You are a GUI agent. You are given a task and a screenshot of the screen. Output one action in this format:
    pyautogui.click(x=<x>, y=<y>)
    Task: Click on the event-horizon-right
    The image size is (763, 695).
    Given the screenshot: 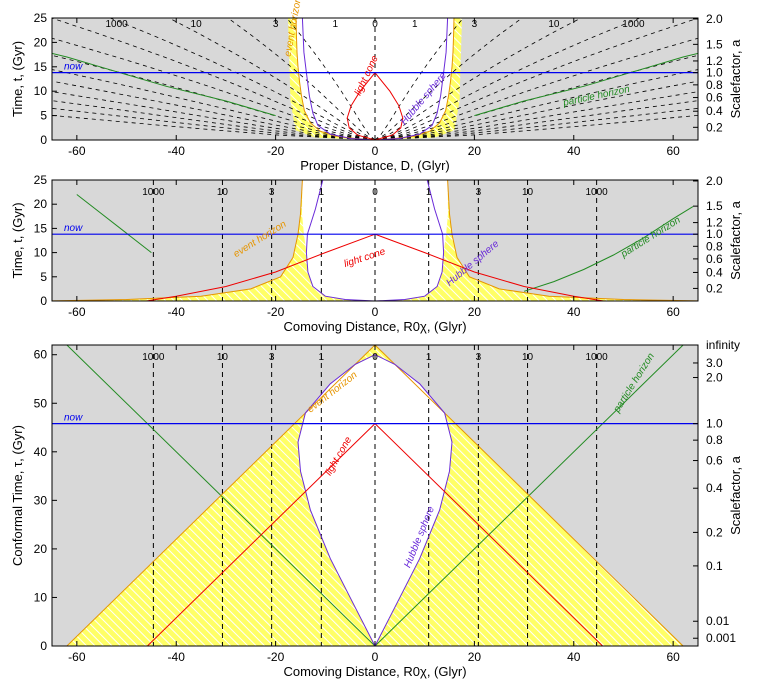 What is the action you would take?
    pyautogui.click(x=572, y=240)
    